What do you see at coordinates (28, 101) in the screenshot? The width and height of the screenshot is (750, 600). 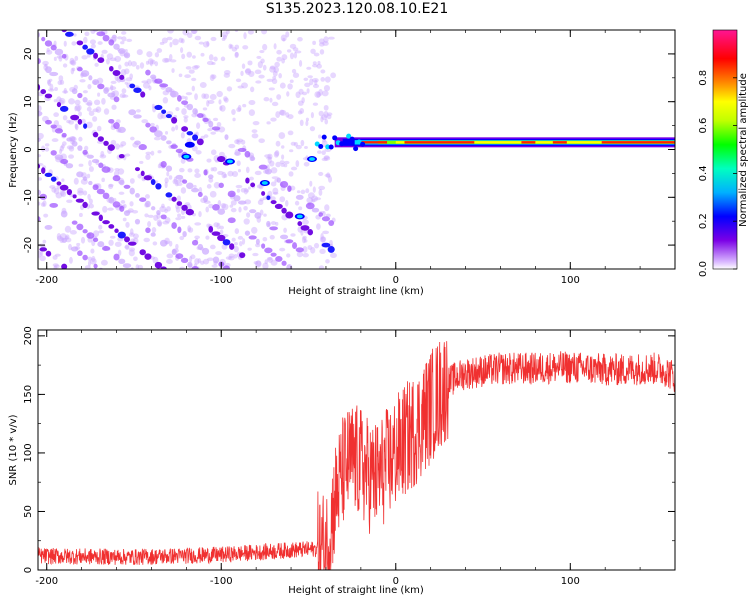 I see `top-y-tick-label: 10` at bounding box center [28, 101].